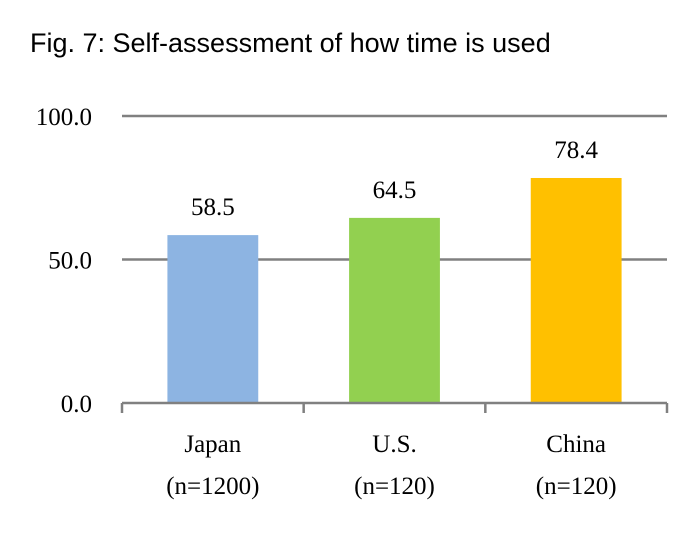 The width and height of the screenshot is (680, 552). What do you see at coordinates (576, 486) in the screenshot?
I see `x-tick-sublabel-2: (n=120)` at bounding box center [576, 486].